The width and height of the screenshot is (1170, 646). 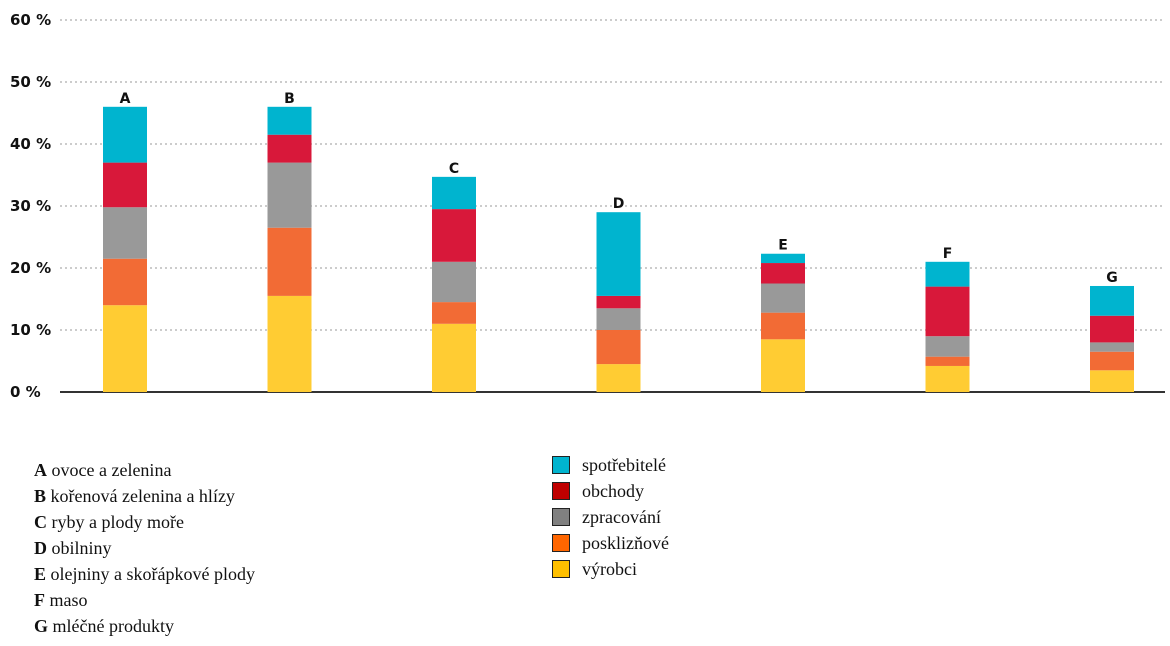 What do you see at coordinates (125, 99) in the screenshot?
I see `bar-category-label: A` at bounding box center [125, 99].